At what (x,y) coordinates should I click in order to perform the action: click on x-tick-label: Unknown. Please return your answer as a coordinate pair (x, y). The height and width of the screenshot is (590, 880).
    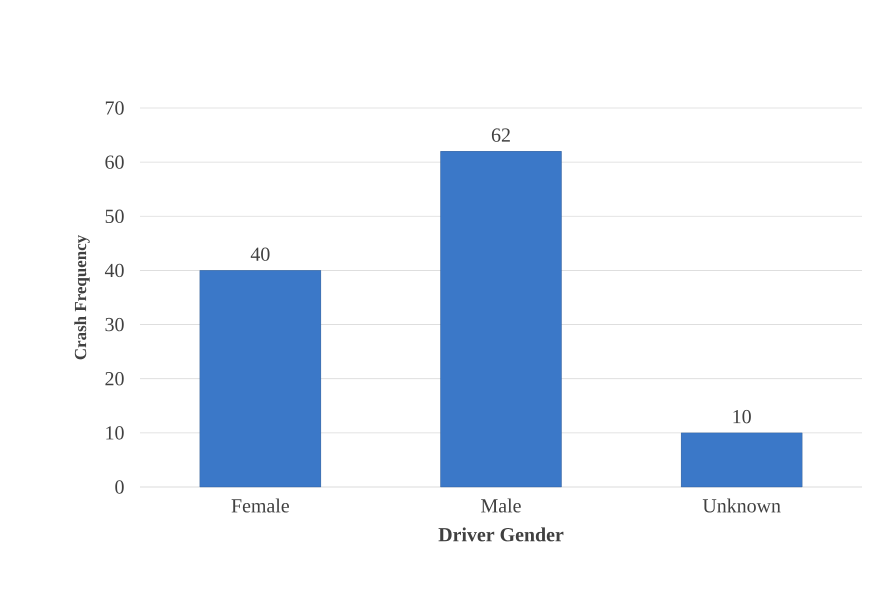
    Looking at the image, I should click on (741, 505).